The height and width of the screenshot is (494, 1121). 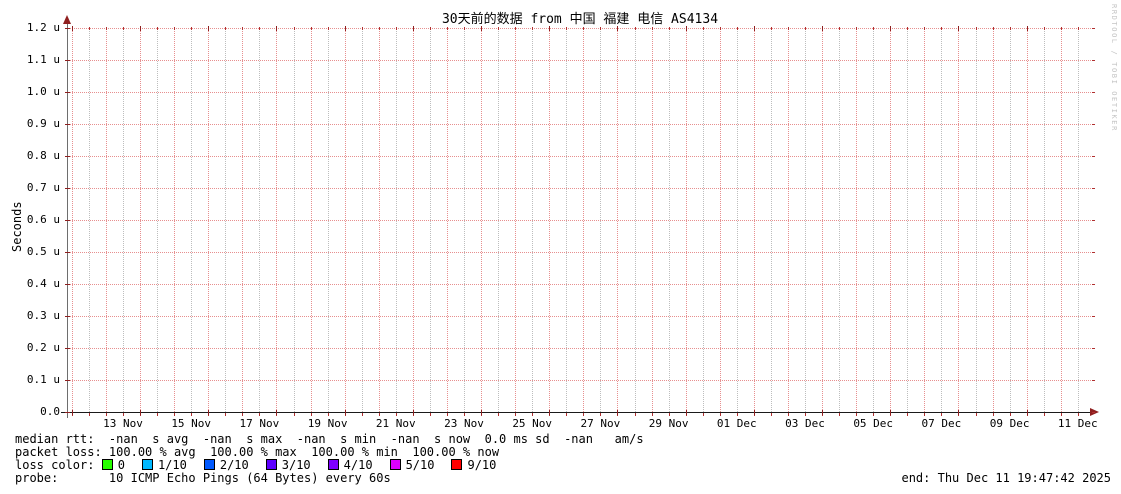 What do you see at coordinates (67, 19) in the screenshot?
I see `y-axis-arrow-icon` at bounding box center [67, 19].